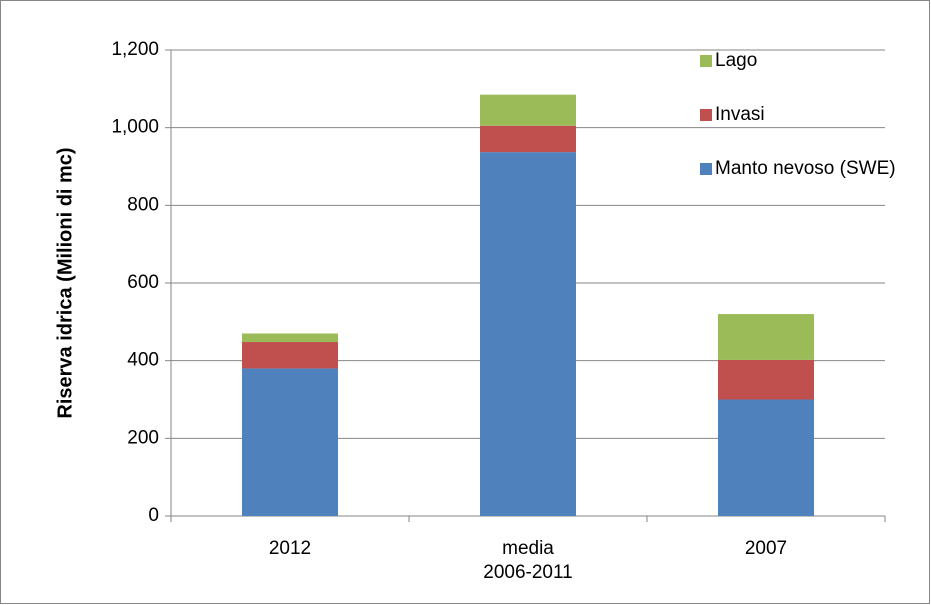 Image resolution: width=931 pixels, height=605 pixels. I want to click on y-tick-label: 400, so click(143, 360).